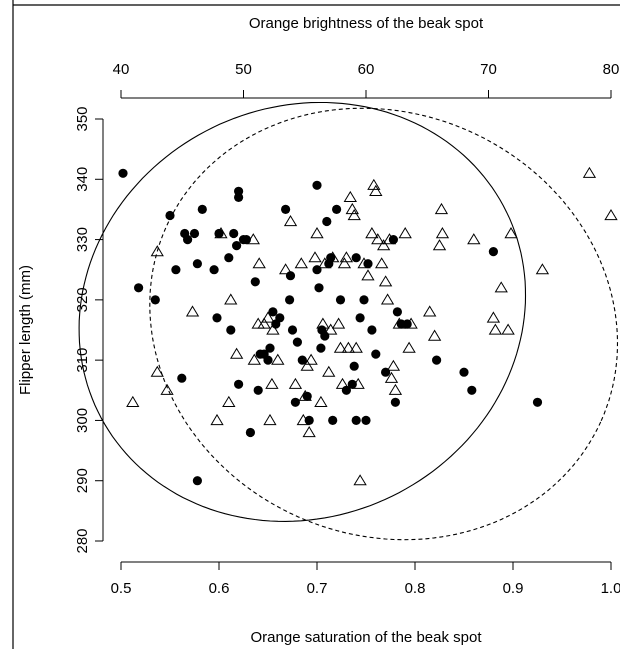 The width and height of the screenshot is (620, 649). What do you see at coordinates (317, 588) in the screenshot?
I see `x-tick-label: 0.7` at bounding box center [317, 588].